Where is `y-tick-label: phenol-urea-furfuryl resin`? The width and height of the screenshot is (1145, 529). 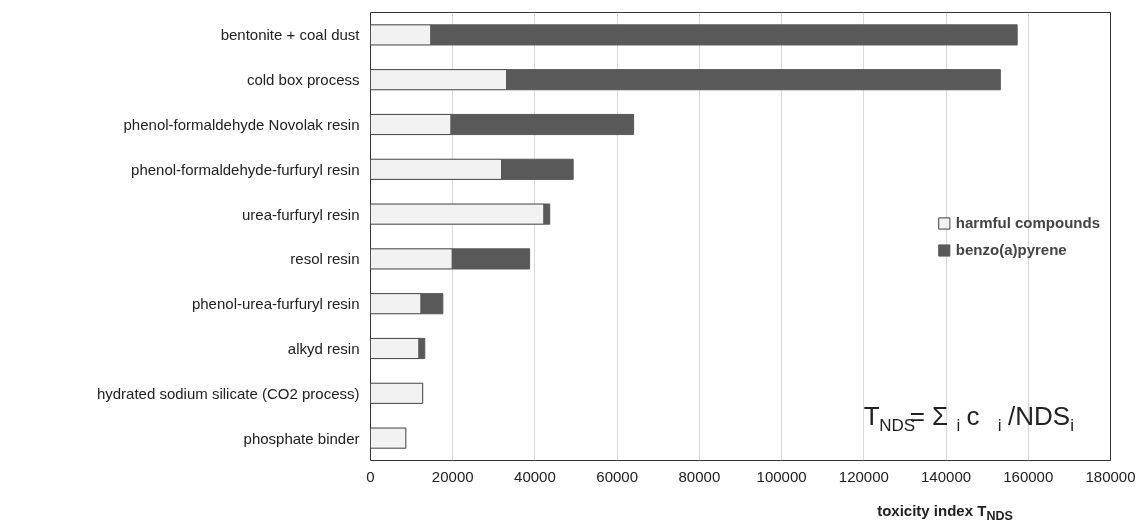
y-tick-label: phenol-urea-furfuryl resin is located at coordinates (275, 304).